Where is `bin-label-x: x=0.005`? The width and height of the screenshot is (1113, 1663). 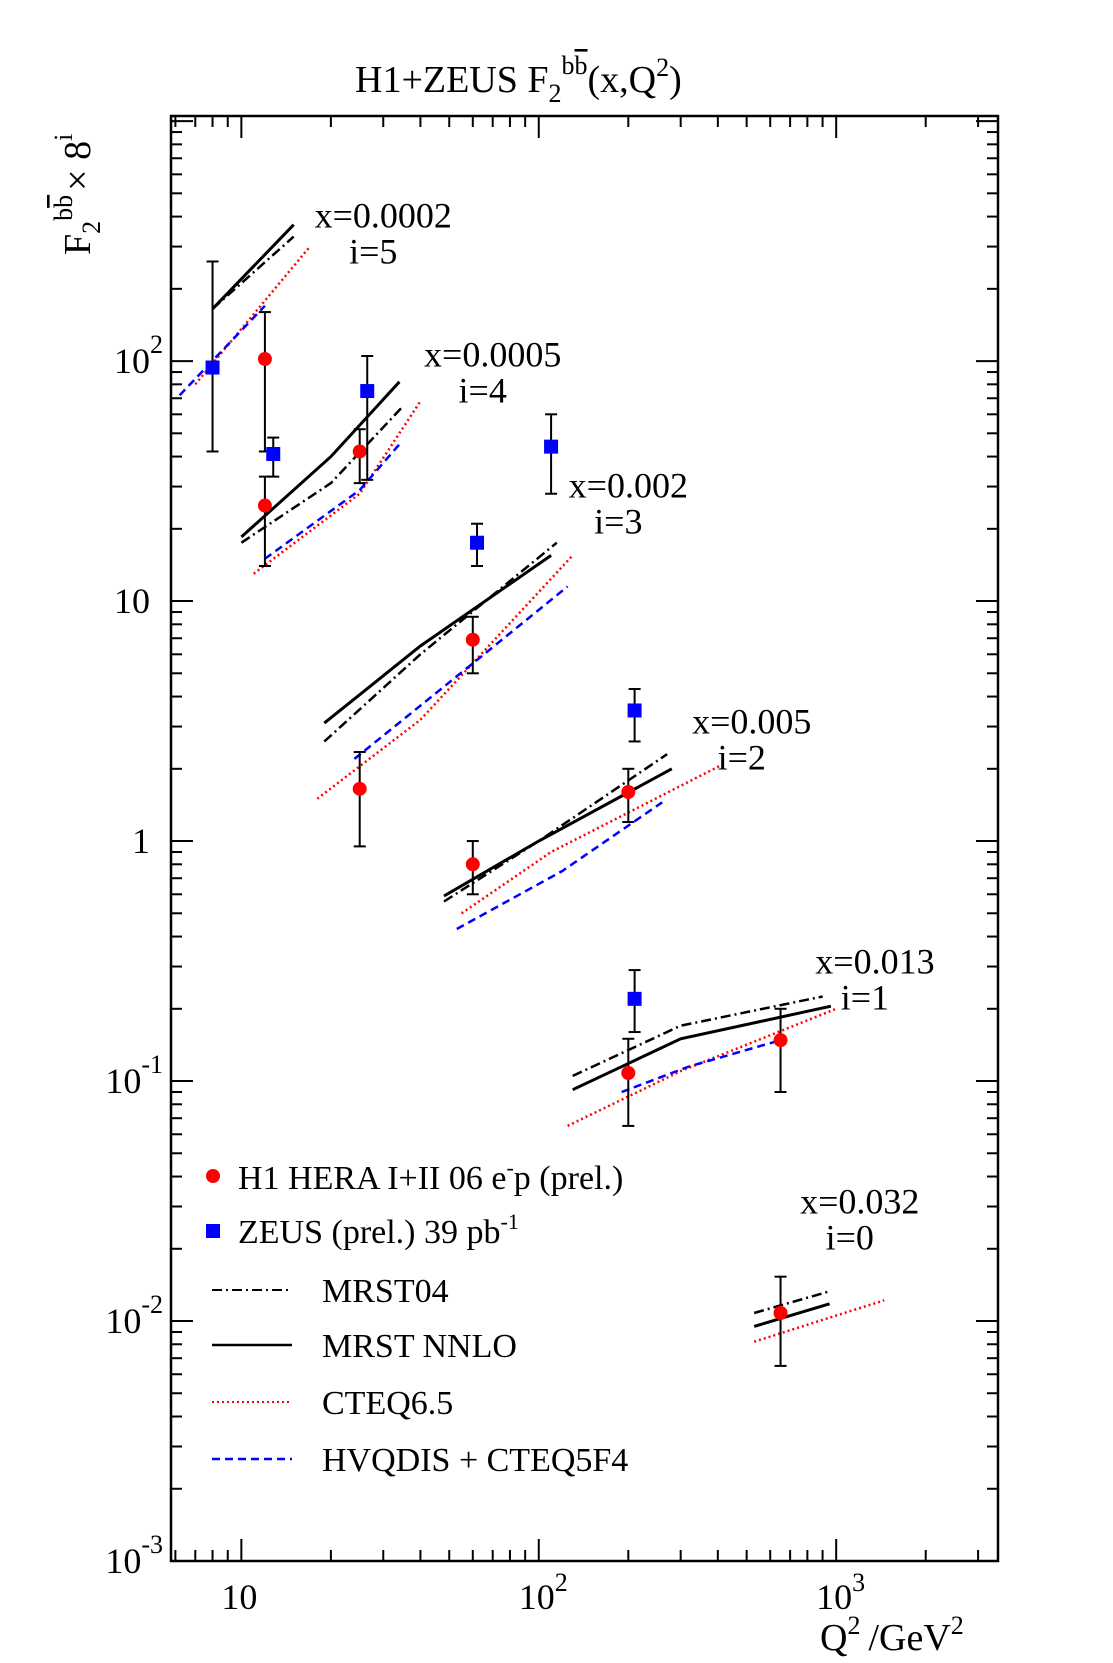 bin-label-x: x=0.005 is located at coordinates (751, 722).